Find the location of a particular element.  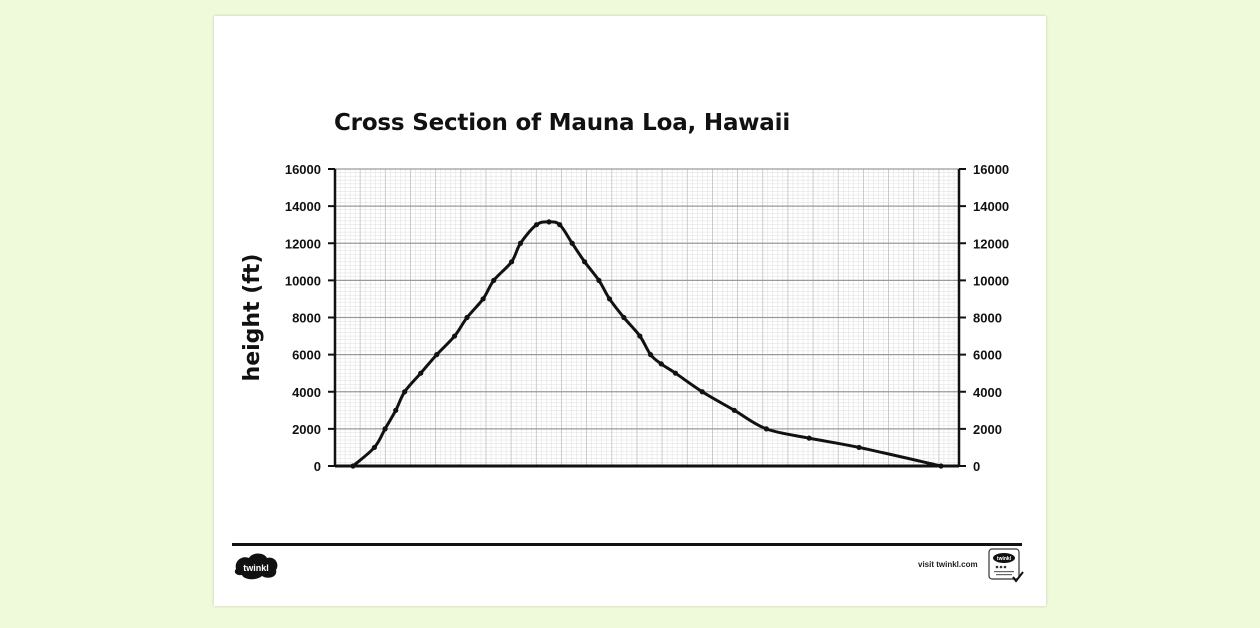

twinkl-logo-icon: twinkl is located at coordinates (256, 566).